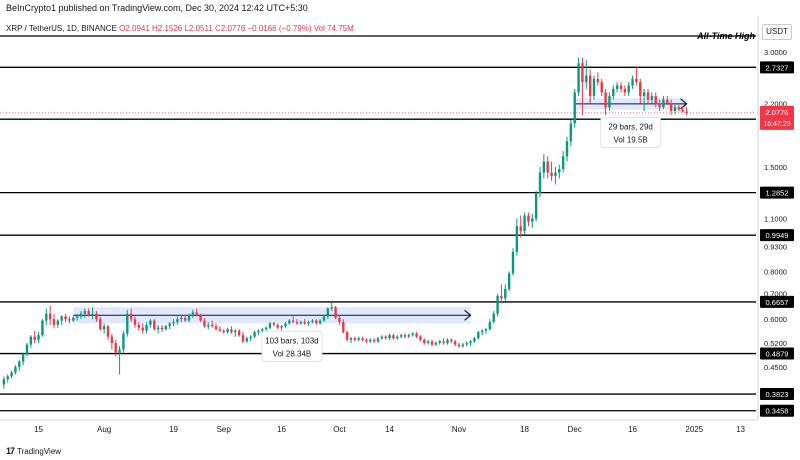 The height and width of the screenshot is (460, 800). Describe the element at coordinates (631, 133) in the screenshot. I see `range-info-box` at that location.